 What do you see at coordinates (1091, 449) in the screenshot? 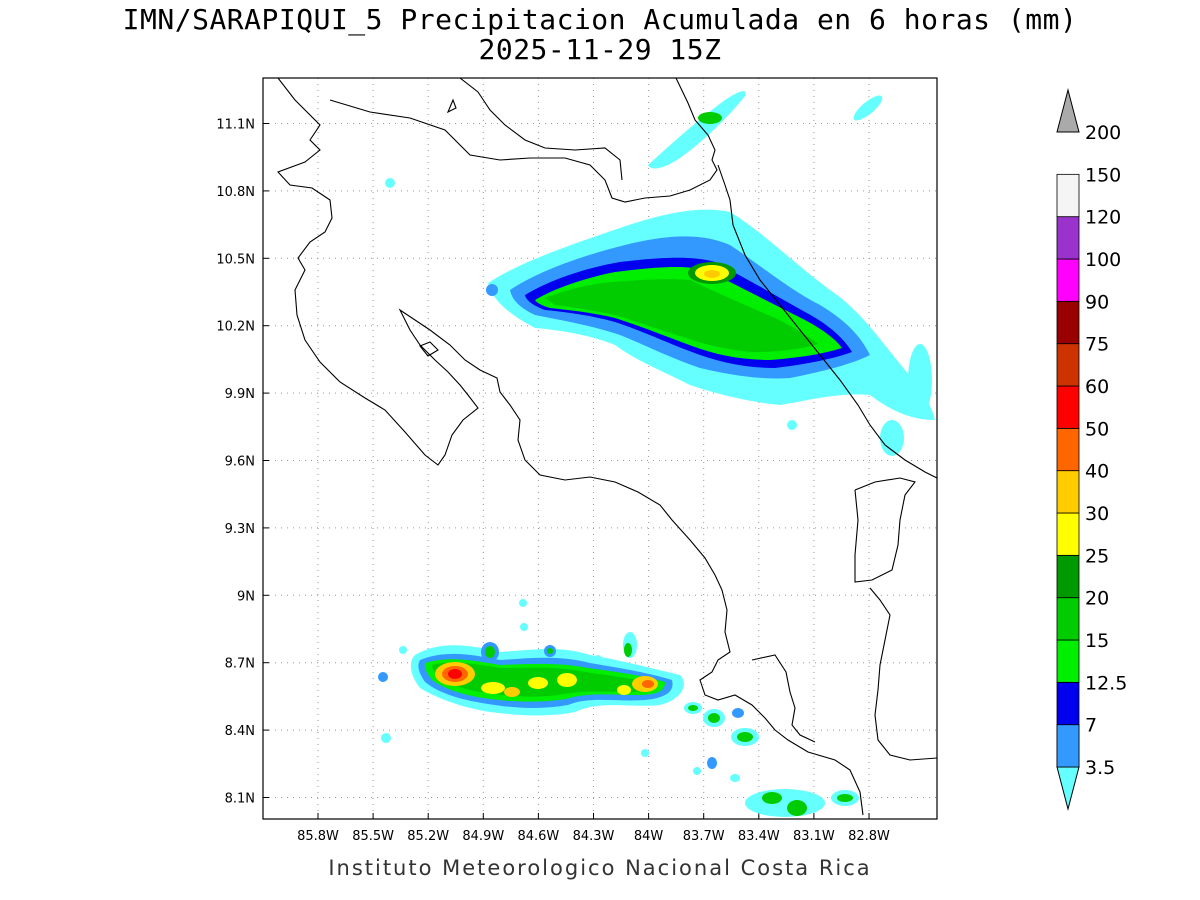
I see `colorbar: 3.5 7 12.5 15 20 25 30 40 50 60 75 90 100 120 150 200` at bounding box center [1091, 449].